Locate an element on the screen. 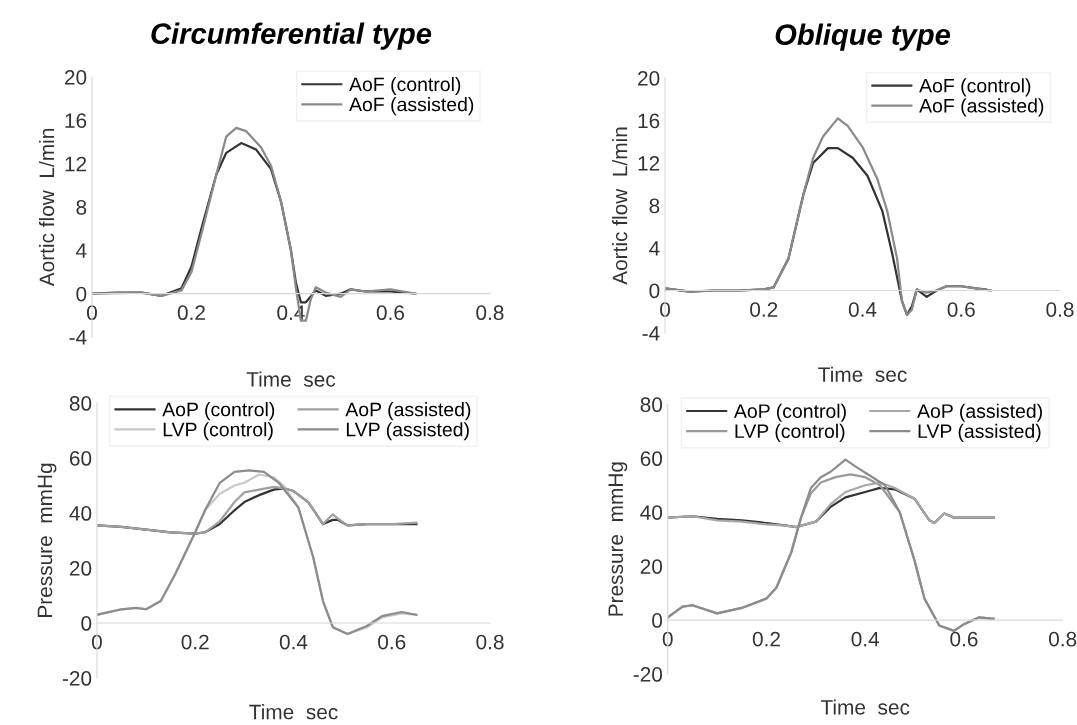 The width and height of the screenshot is (1077, 725). chart-title: Oblique type is located at coordinates (863, 37).